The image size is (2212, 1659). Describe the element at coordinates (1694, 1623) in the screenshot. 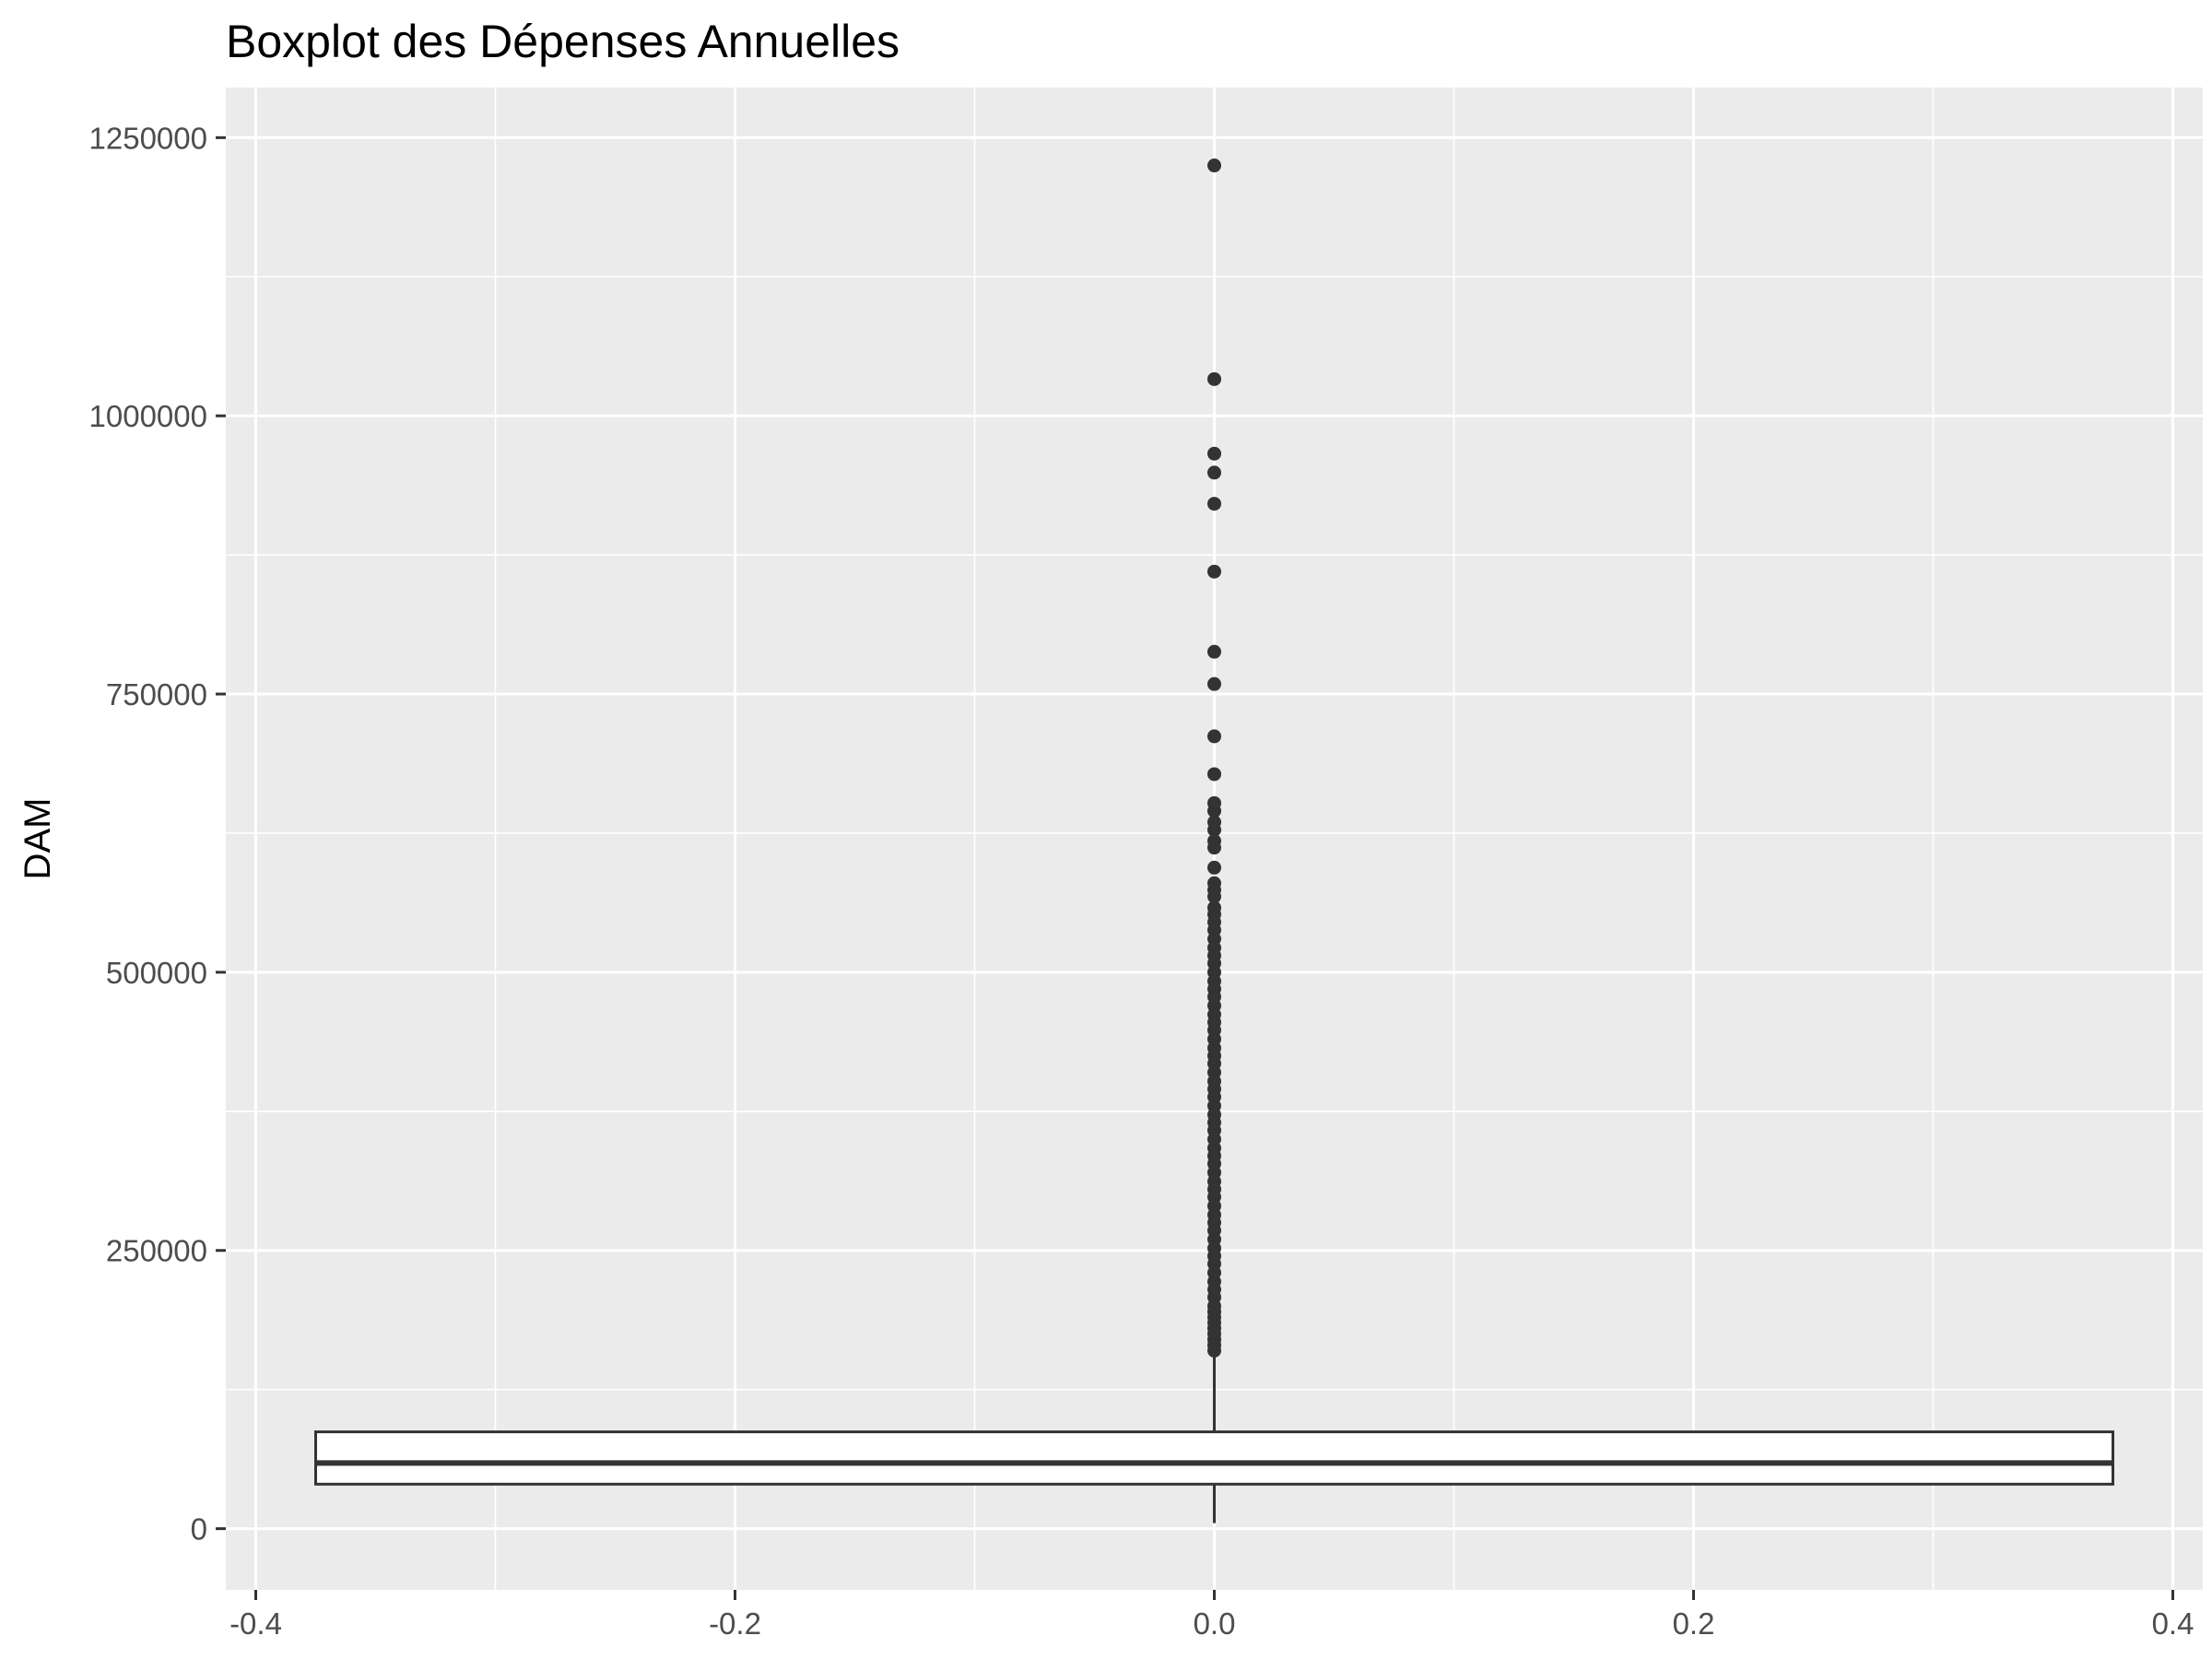

I see `x-tick-label: 0.2` at that location.